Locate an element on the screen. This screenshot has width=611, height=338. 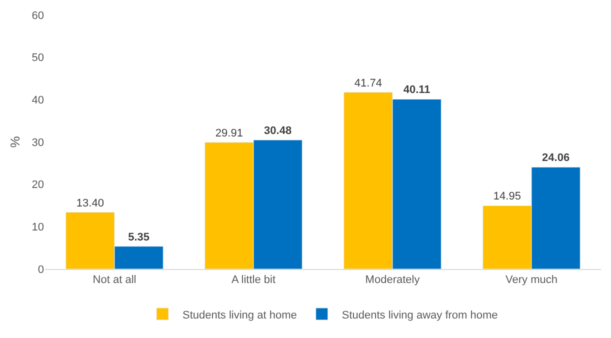
data-label: 24.06 is located at coordinates (556, 158).